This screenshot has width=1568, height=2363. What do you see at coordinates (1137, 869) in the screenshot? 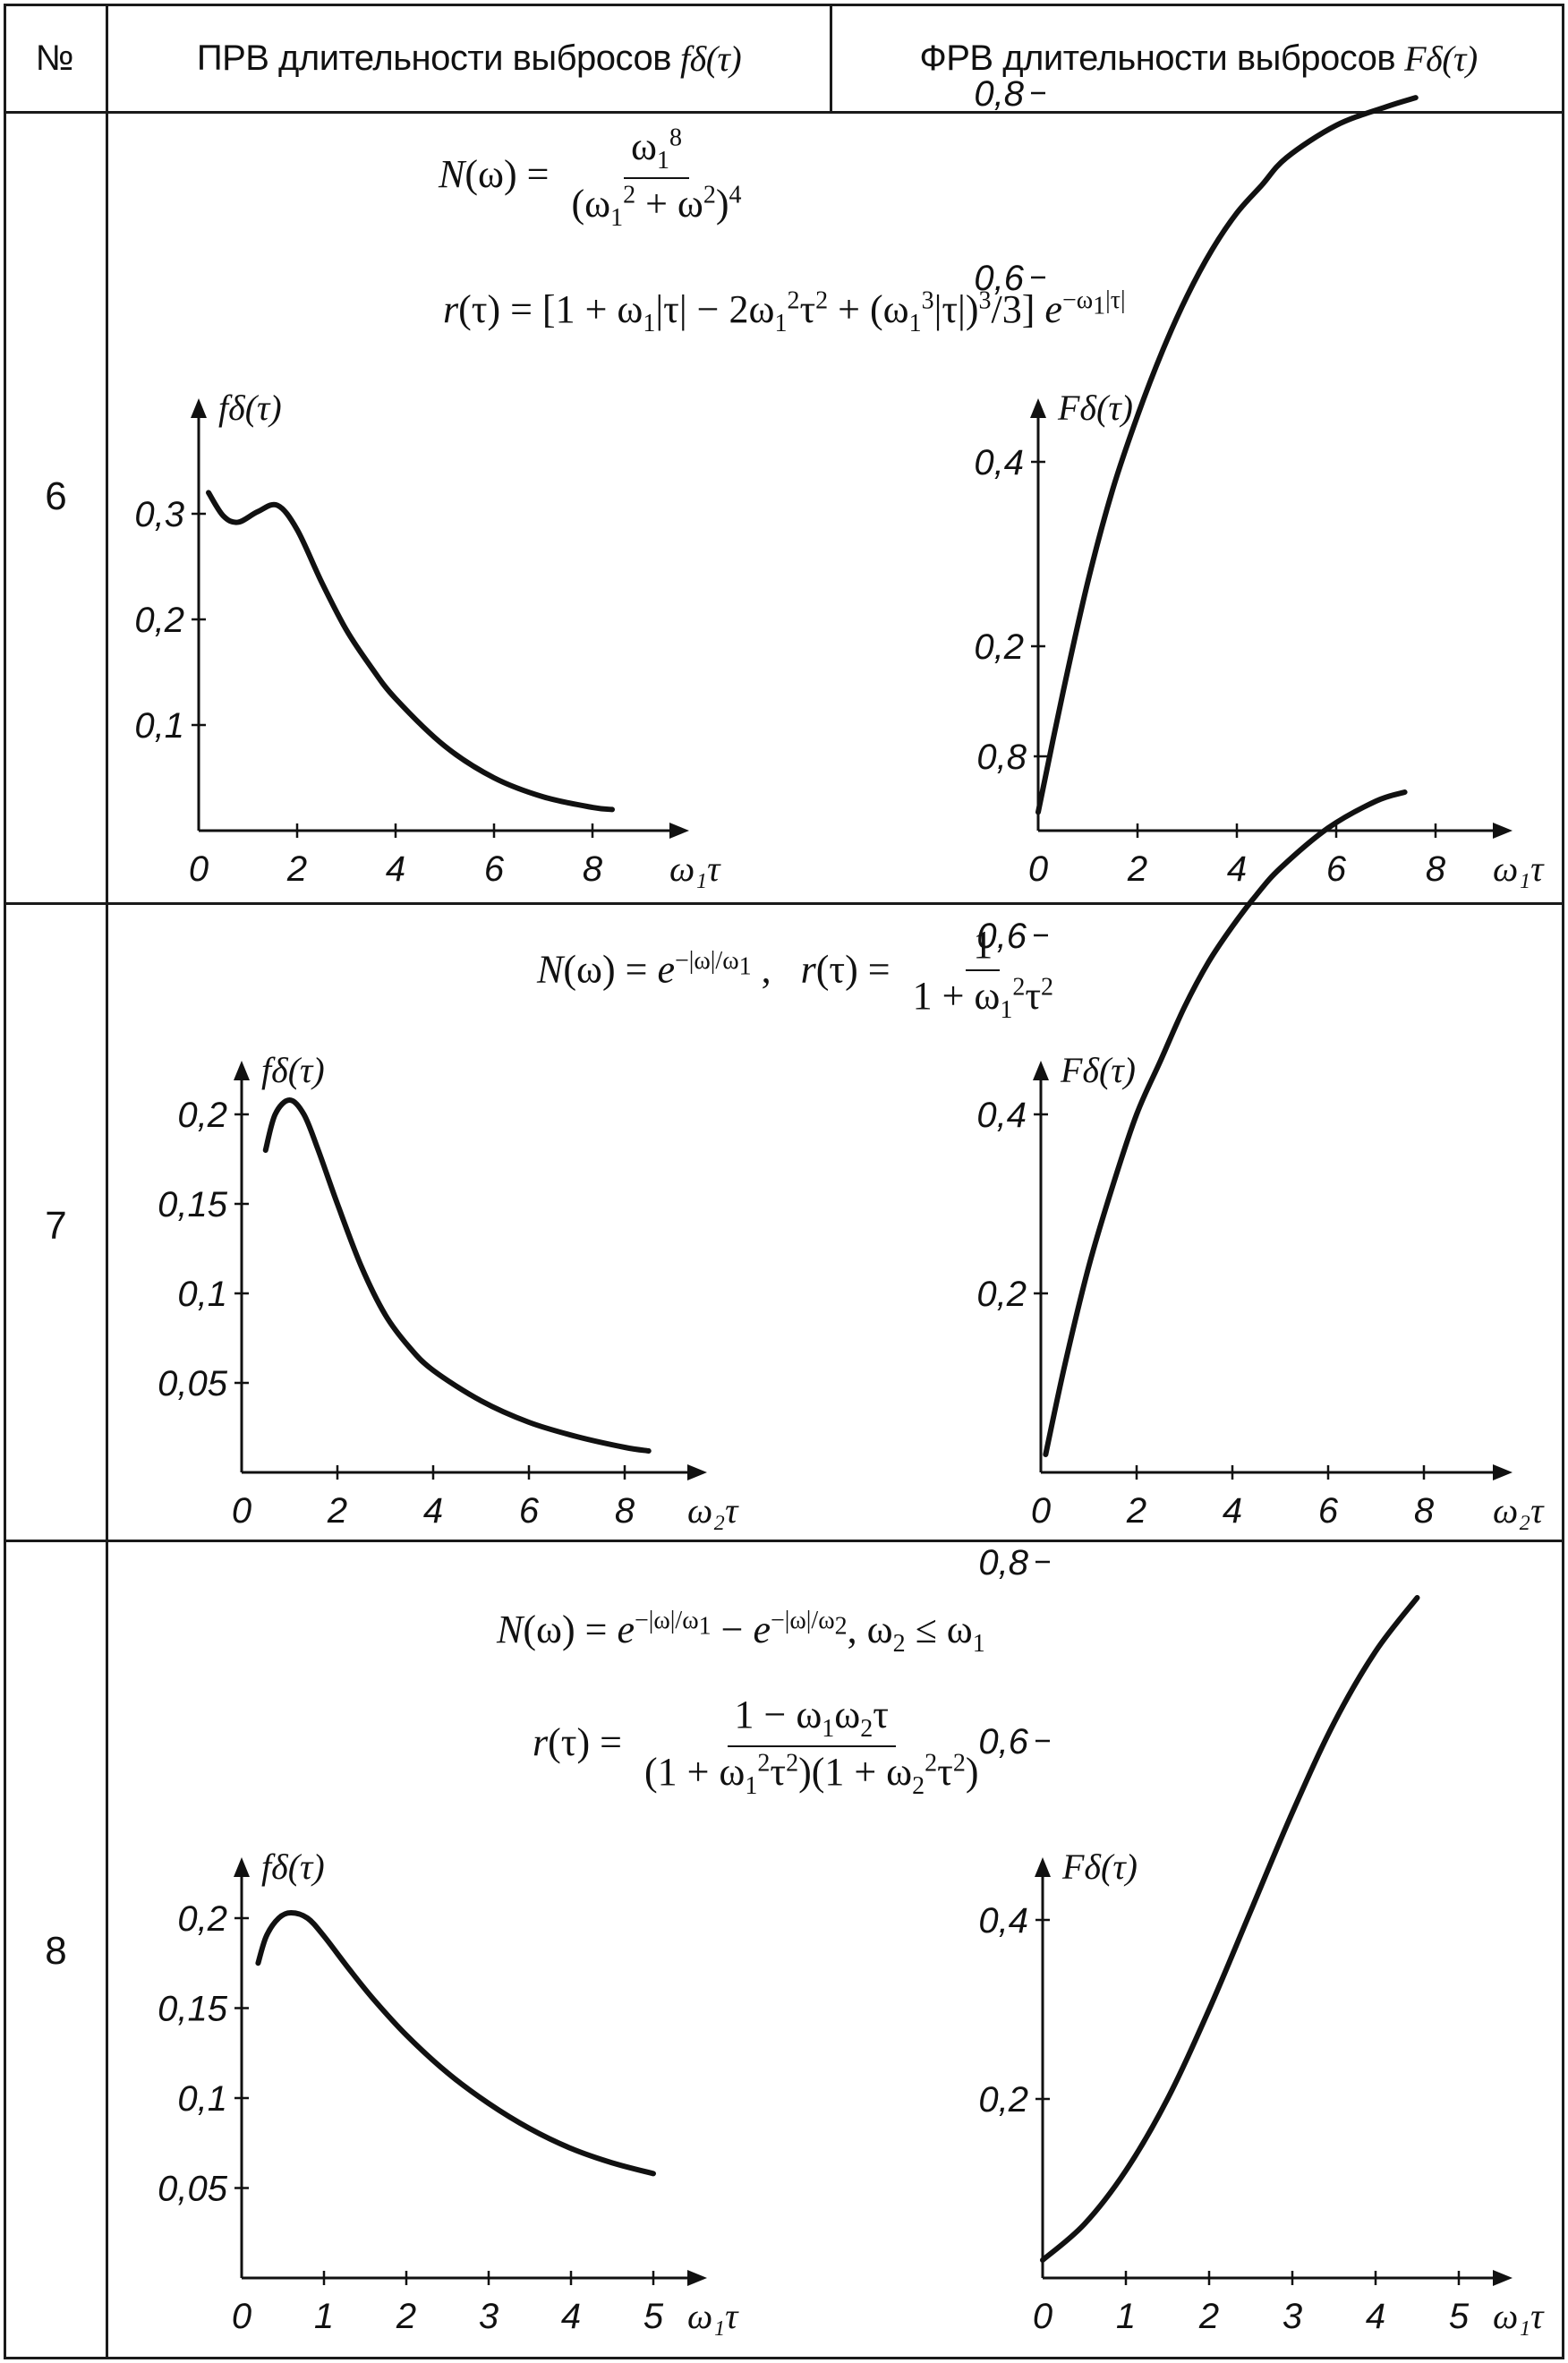
I see `cdf6-xtick-label: 2` at bounding box center [1137, 869].